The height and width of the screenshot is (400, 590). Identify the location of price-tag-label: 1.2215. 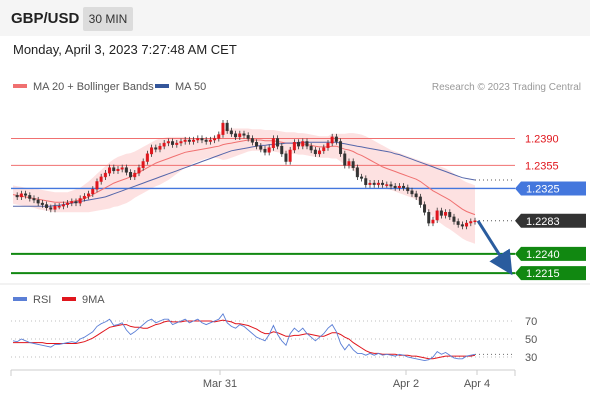
(543, 274).